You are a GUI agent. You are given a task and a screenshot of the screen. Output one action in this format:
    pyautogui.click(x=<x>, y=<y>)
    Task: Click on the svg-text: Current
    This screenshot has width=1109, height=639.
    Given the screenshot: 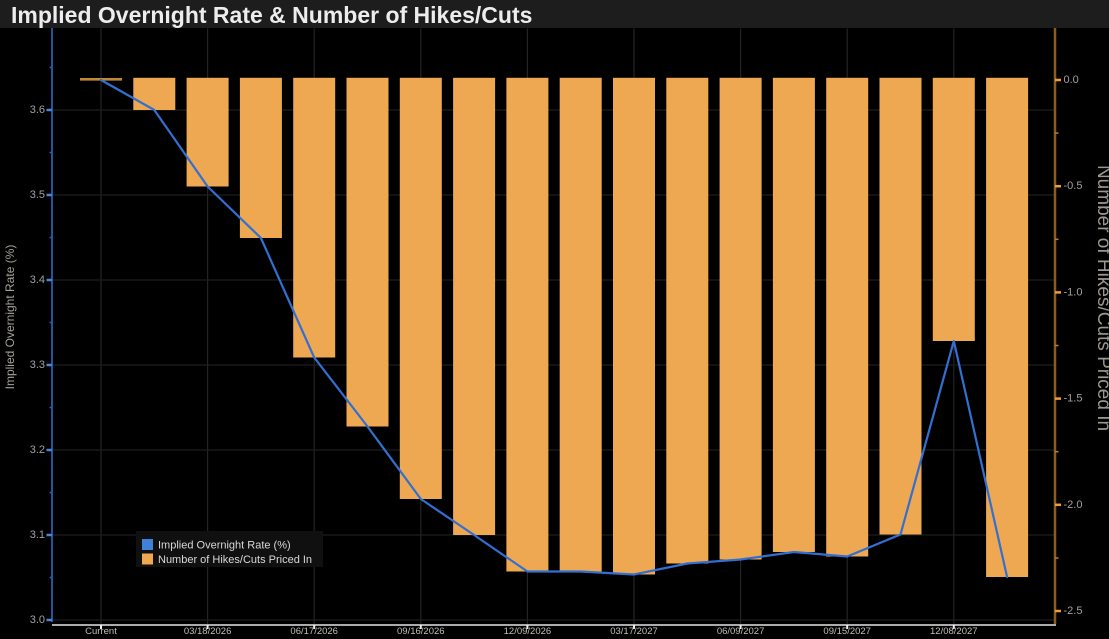 What is the action you would take?
    pyautogui.click(x=101, y=631)
    